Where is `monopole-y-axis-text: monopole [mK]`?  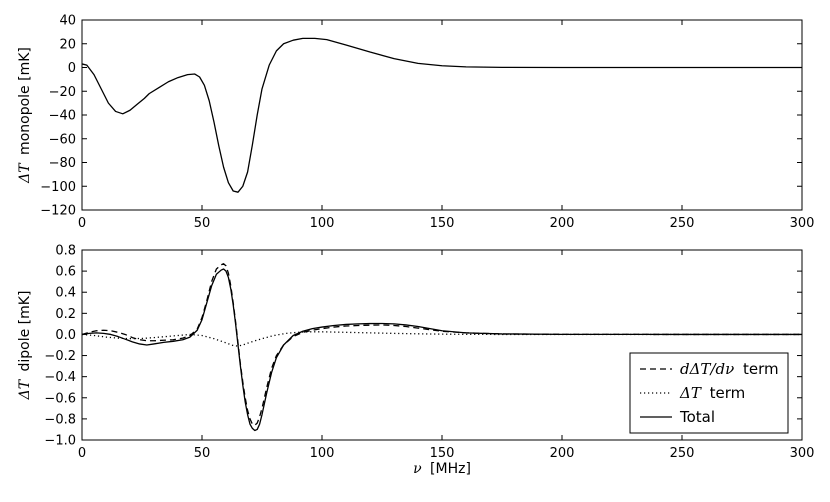 monopole-y-axis-text: monopole [mK] is located at coordinates (25, 101).